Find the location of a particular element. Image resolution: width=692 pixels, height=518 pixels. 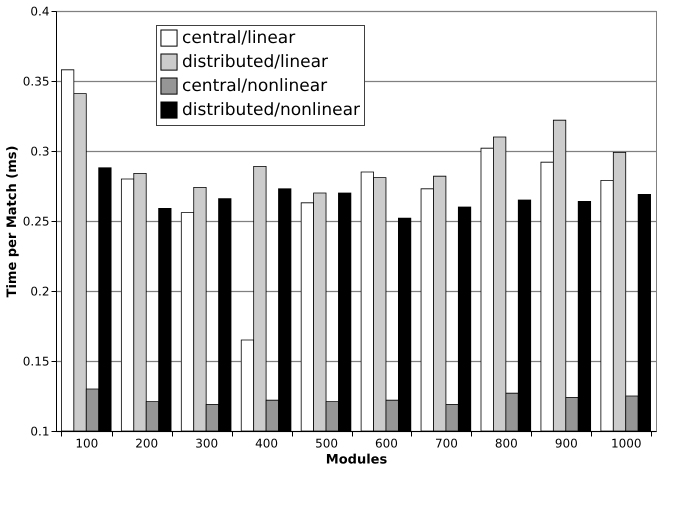

y-tick-label: 0.2 is located at coordinates (40, 291).